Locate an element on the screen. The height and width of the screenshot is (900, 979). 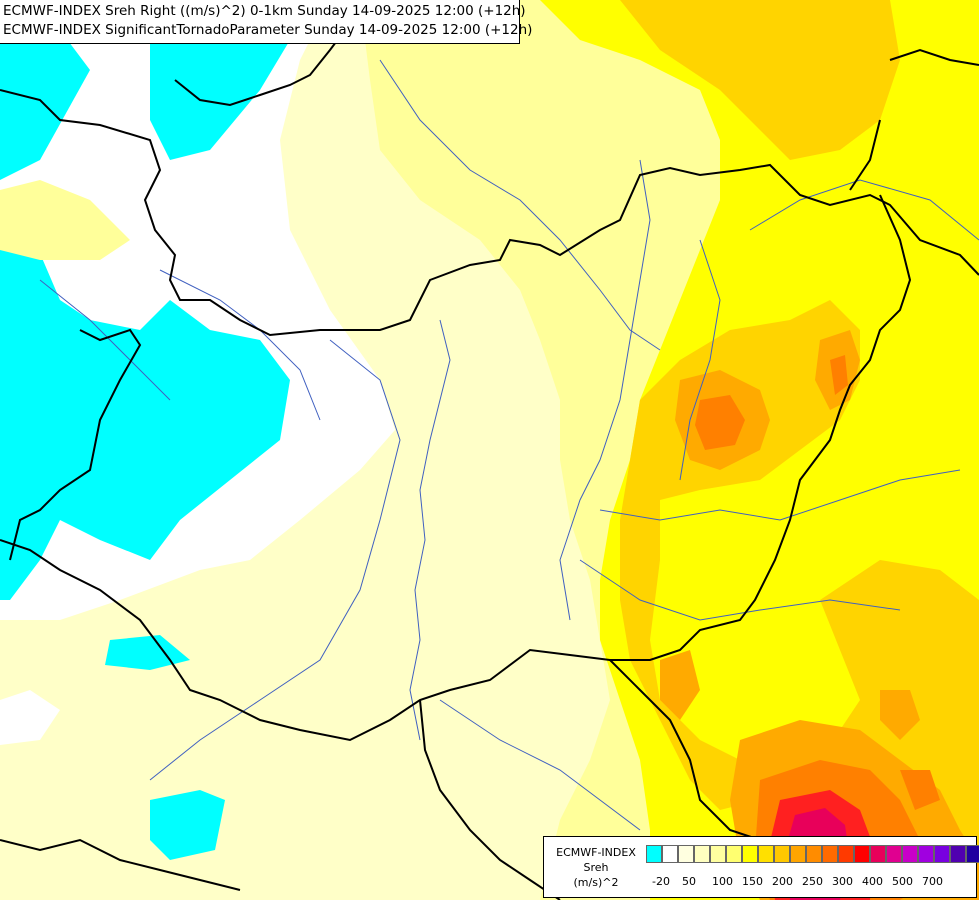
legend-label: 200 is located at coordinates (782, 881).